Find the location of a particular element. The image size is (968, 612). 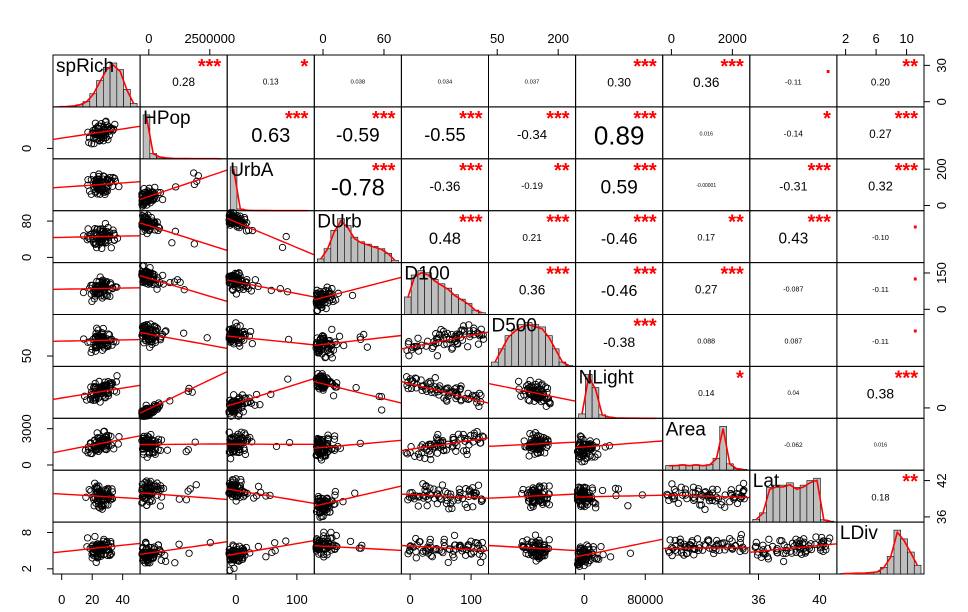

variable-label: D100 is located at coordinates (426, 274).